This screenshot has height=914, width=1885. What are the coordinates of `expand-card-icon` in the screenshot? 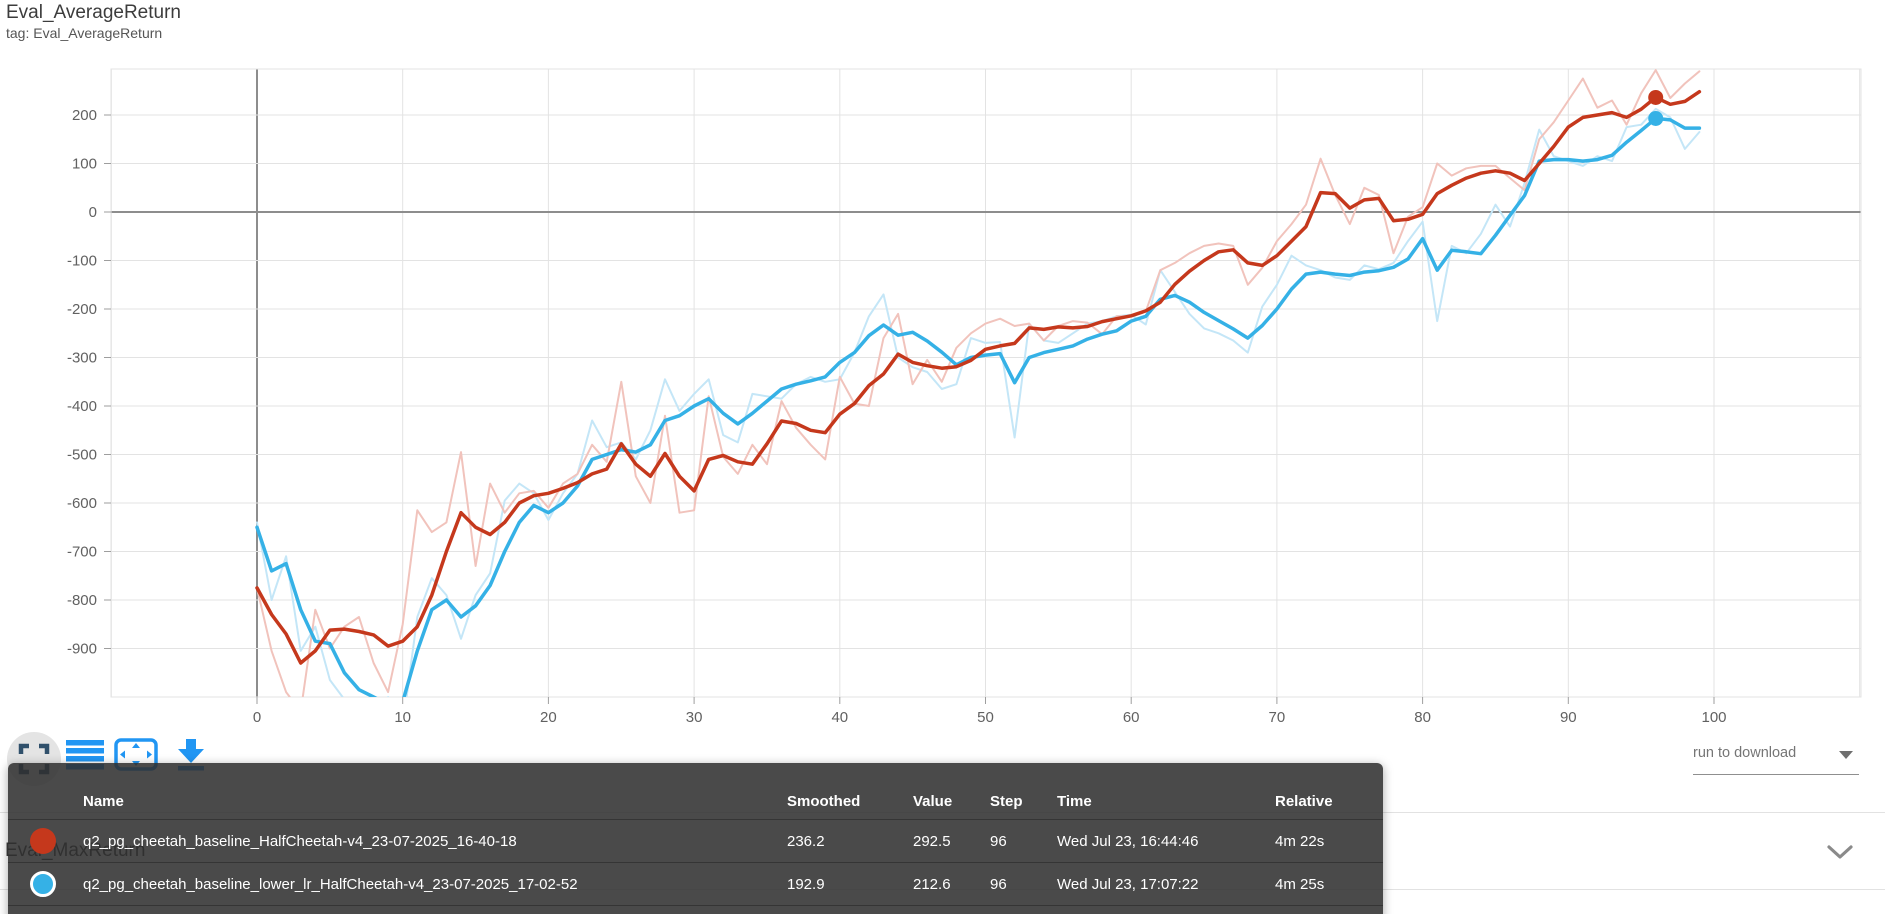 It's located at (34, 761).